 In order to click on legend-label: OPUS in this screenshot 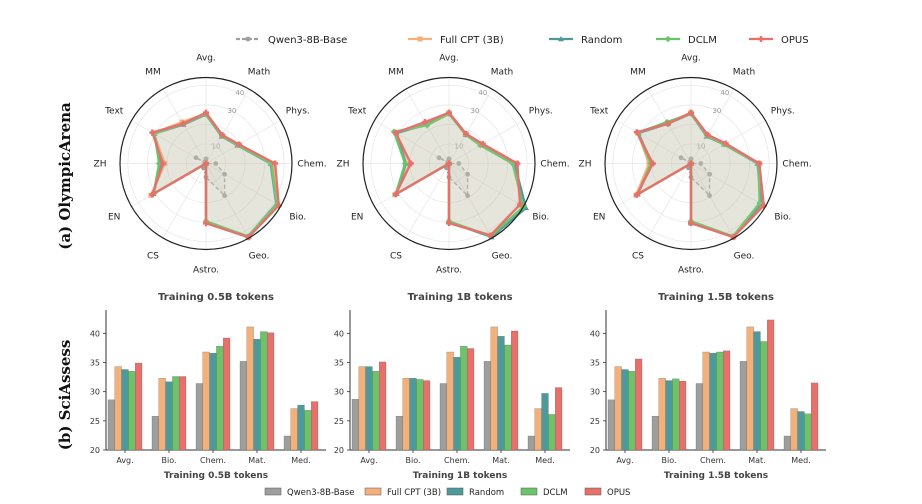, I will do `click(618, 493)`.